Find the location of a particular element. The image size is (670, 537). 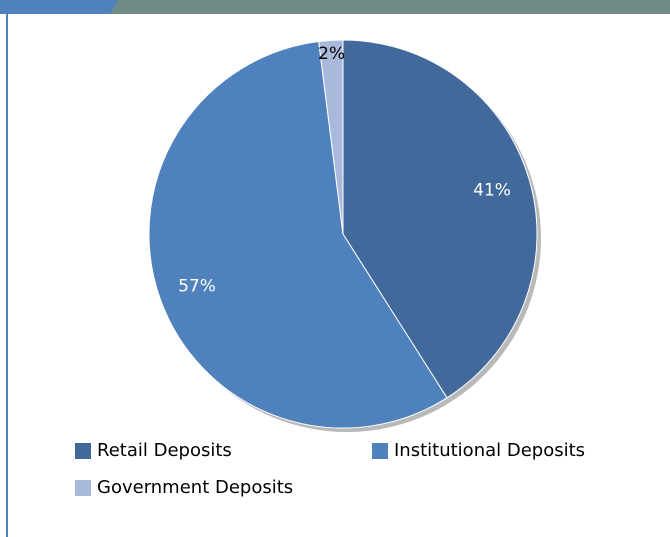

legend-label: Government Deposits is located at coordinates (195, 487).